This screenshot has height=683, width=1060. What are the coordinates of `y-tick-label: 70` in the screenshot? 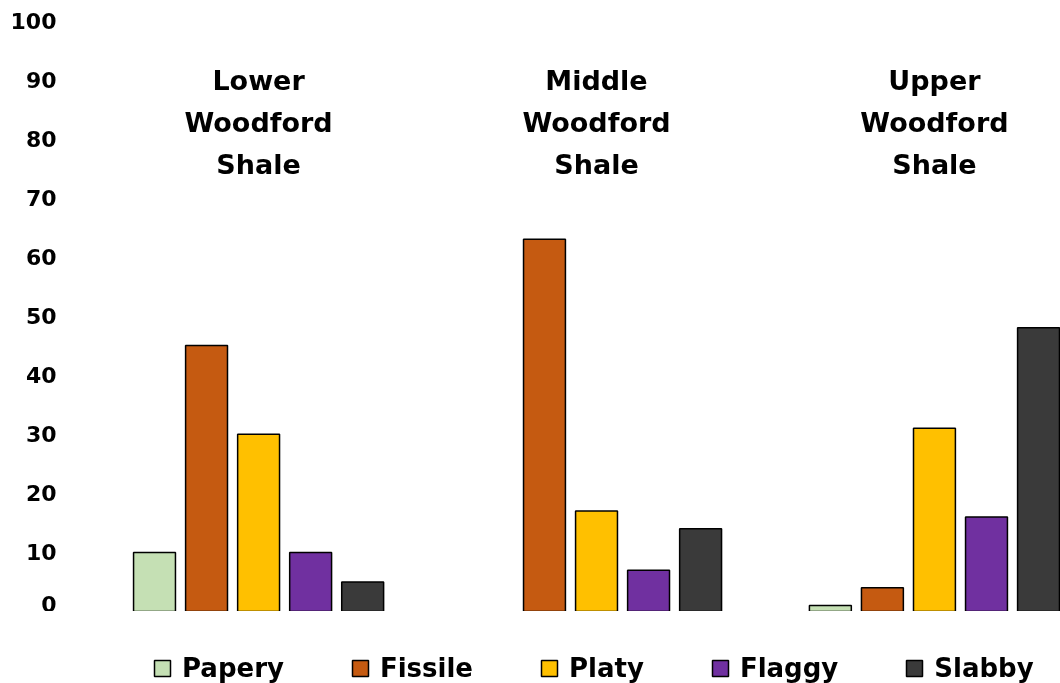 It's located at (41, 198).